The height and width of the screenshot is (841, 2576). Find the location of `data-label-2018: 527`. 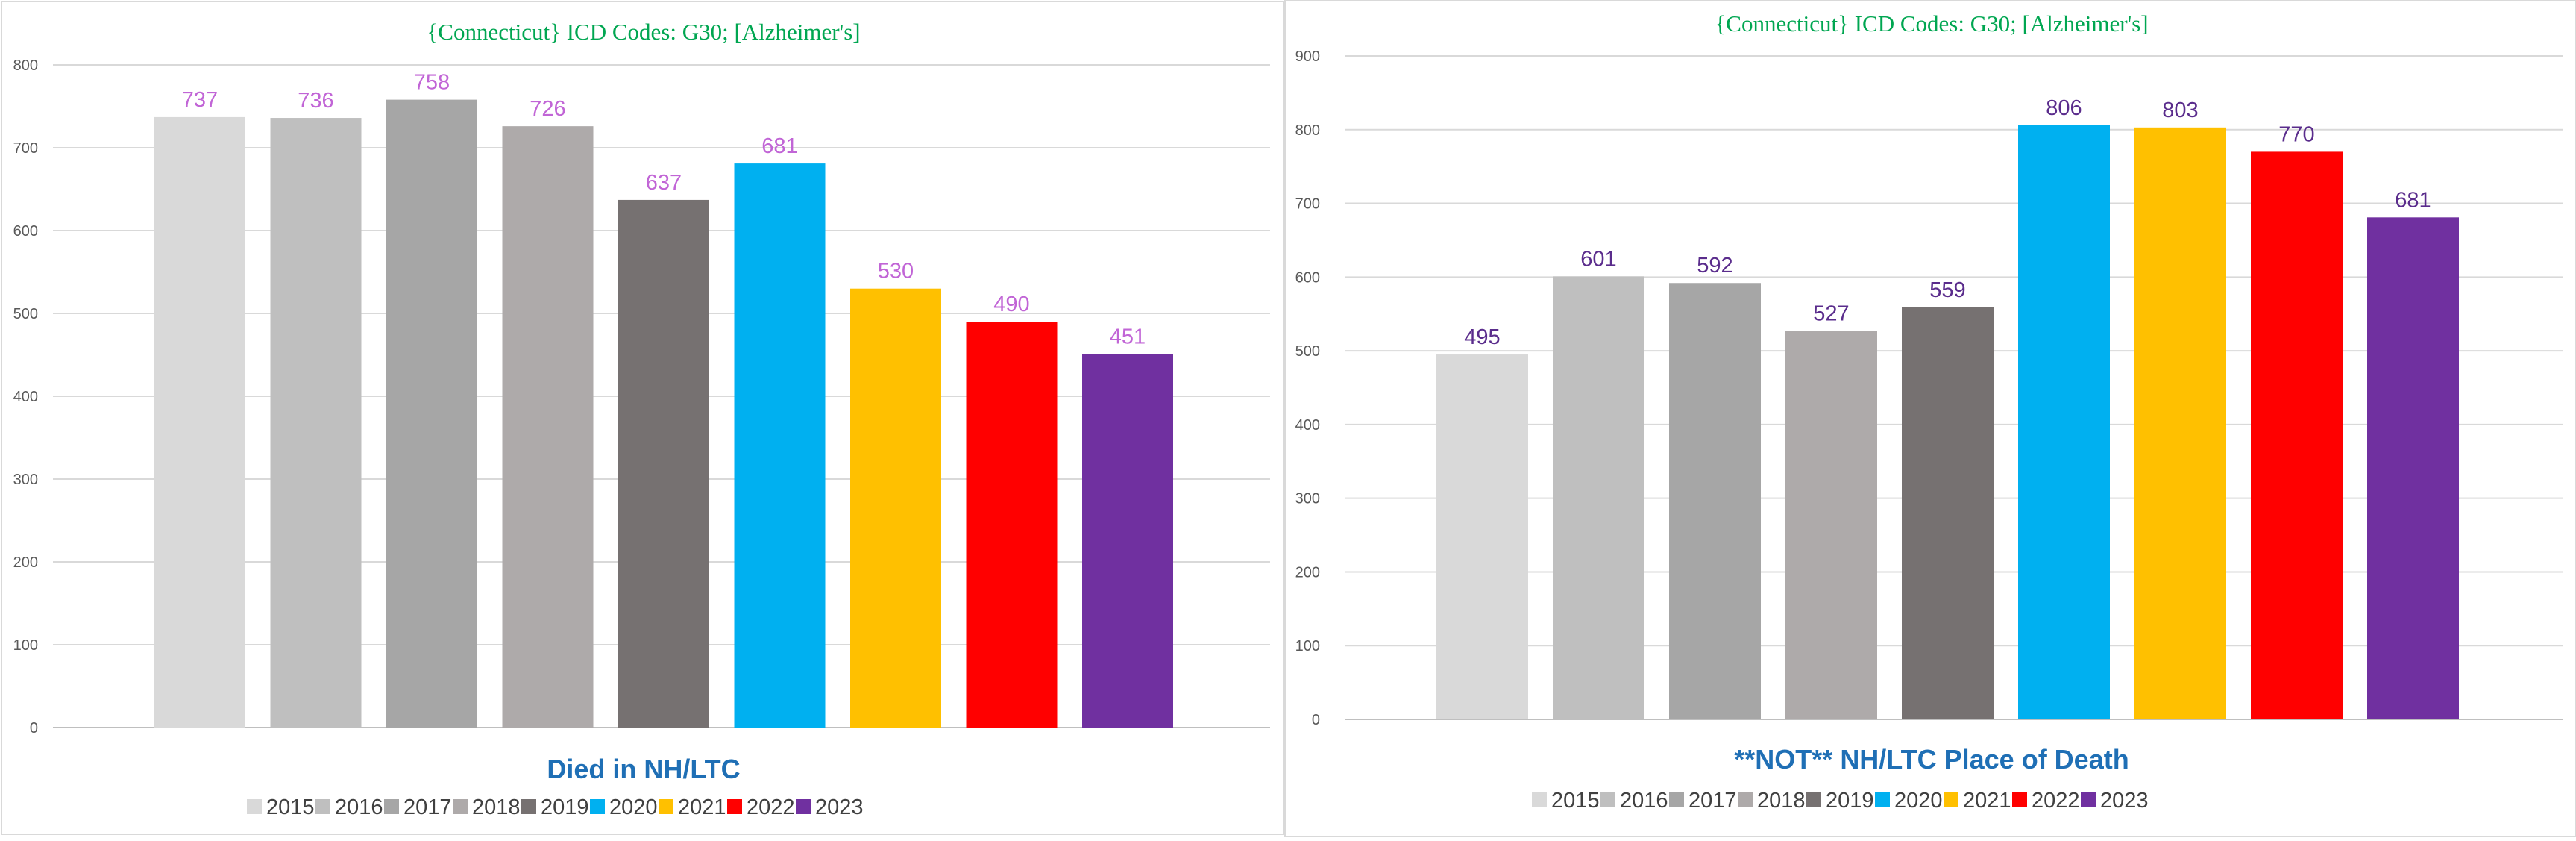

data-label-2018: 527 is located at coordinates (1831, 313).